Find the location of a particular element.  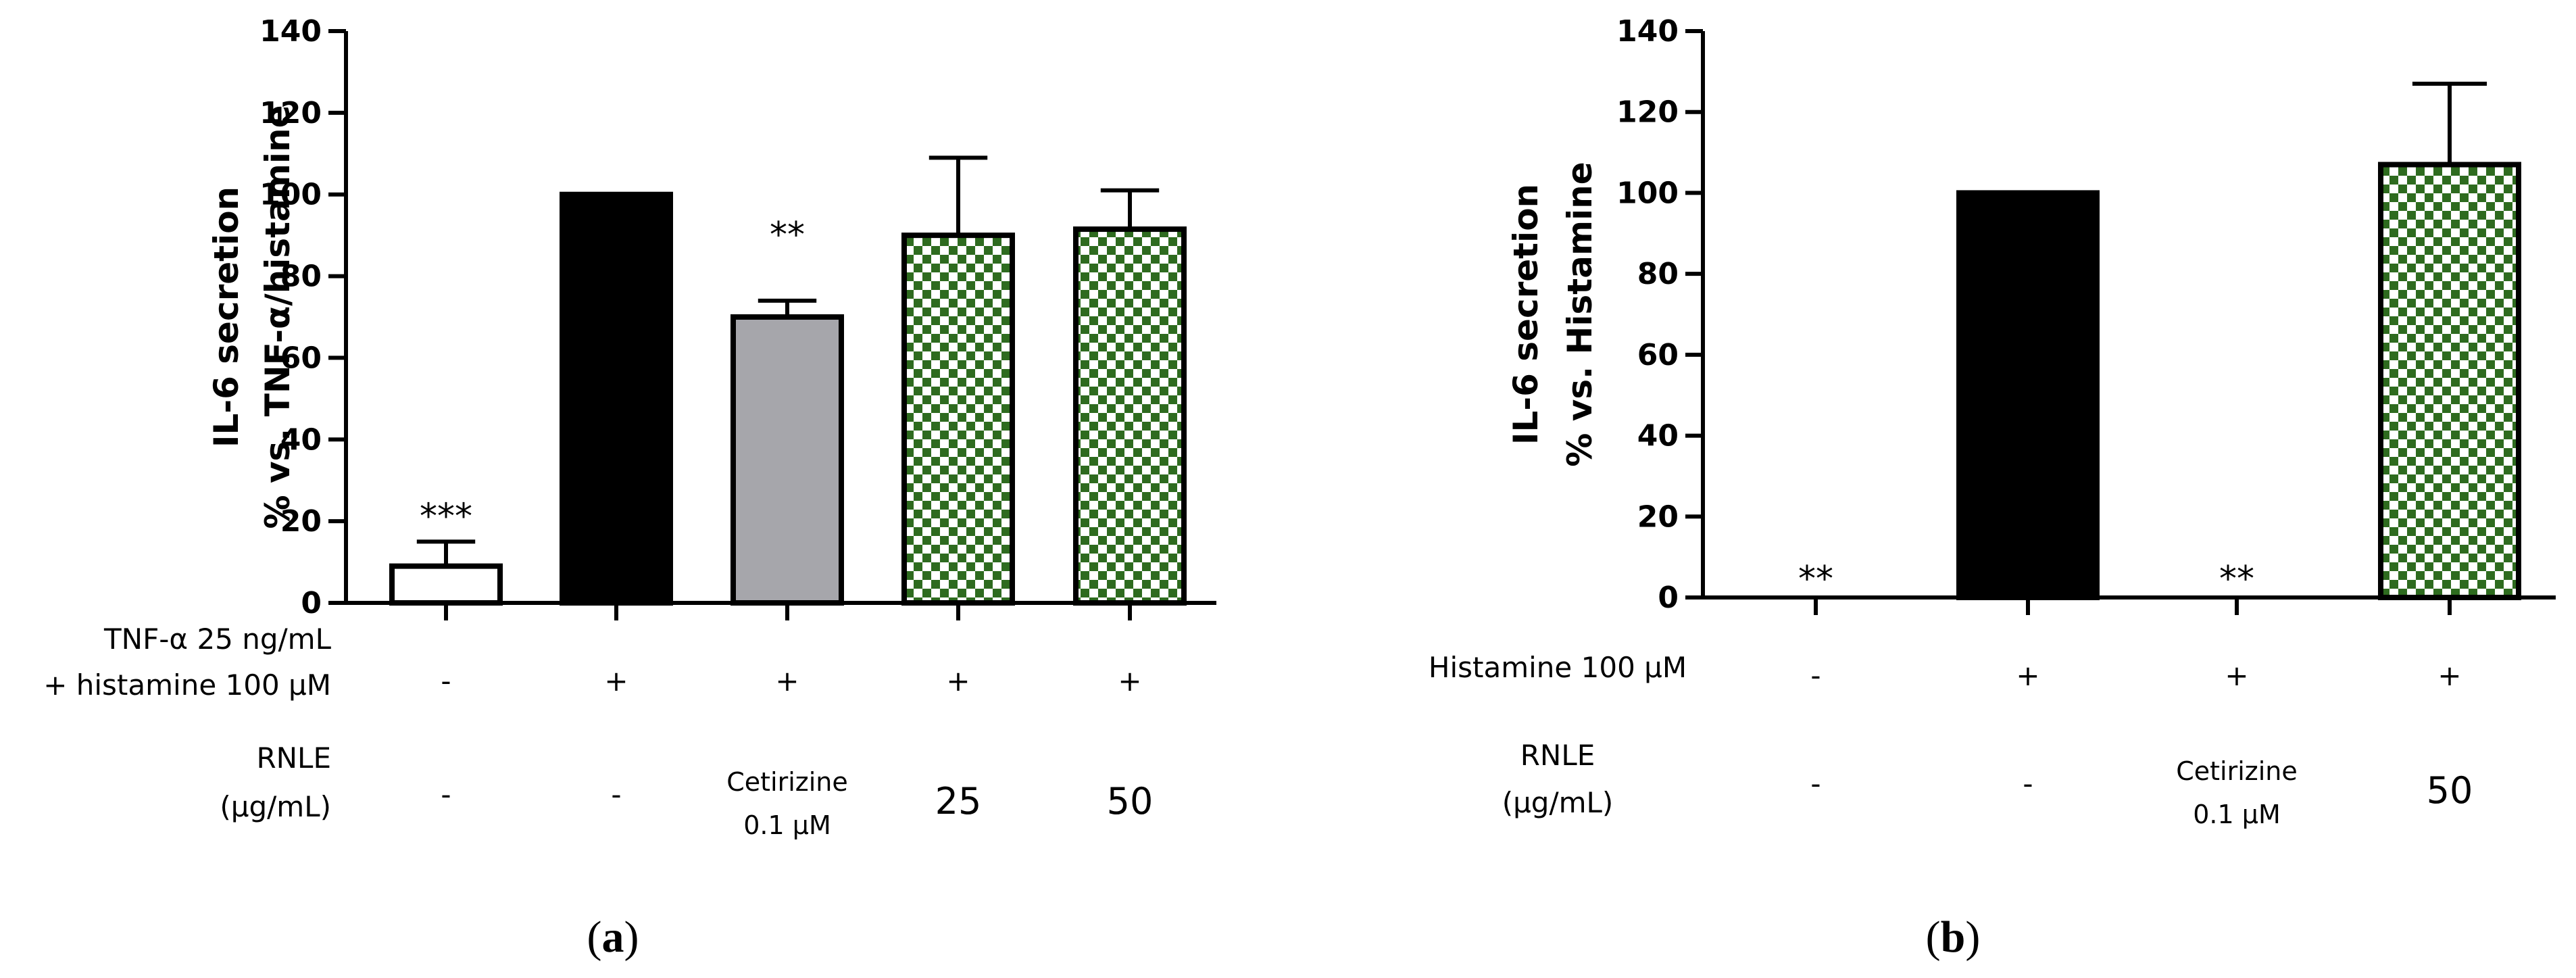

a-y-axis-title-line2: % vs. TNF-α/histamine is located at coordinates (277, 317).